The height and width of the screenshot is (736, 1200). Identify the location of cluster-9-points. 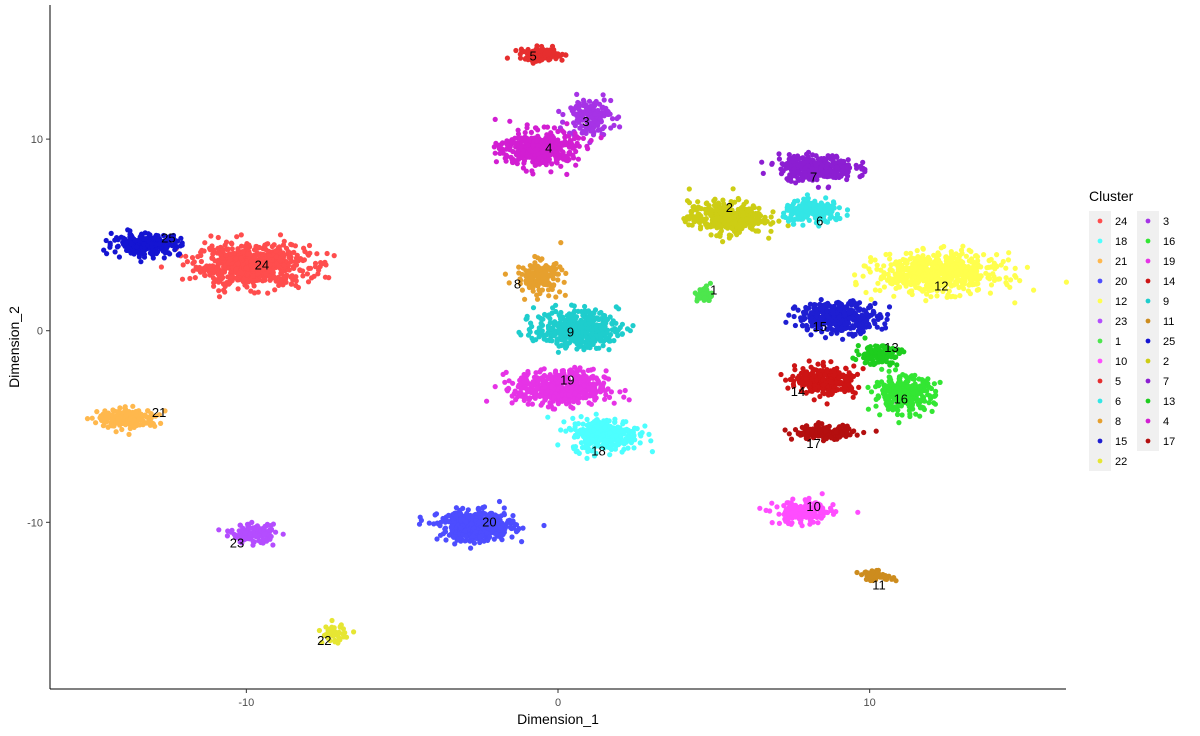
(576, 328).